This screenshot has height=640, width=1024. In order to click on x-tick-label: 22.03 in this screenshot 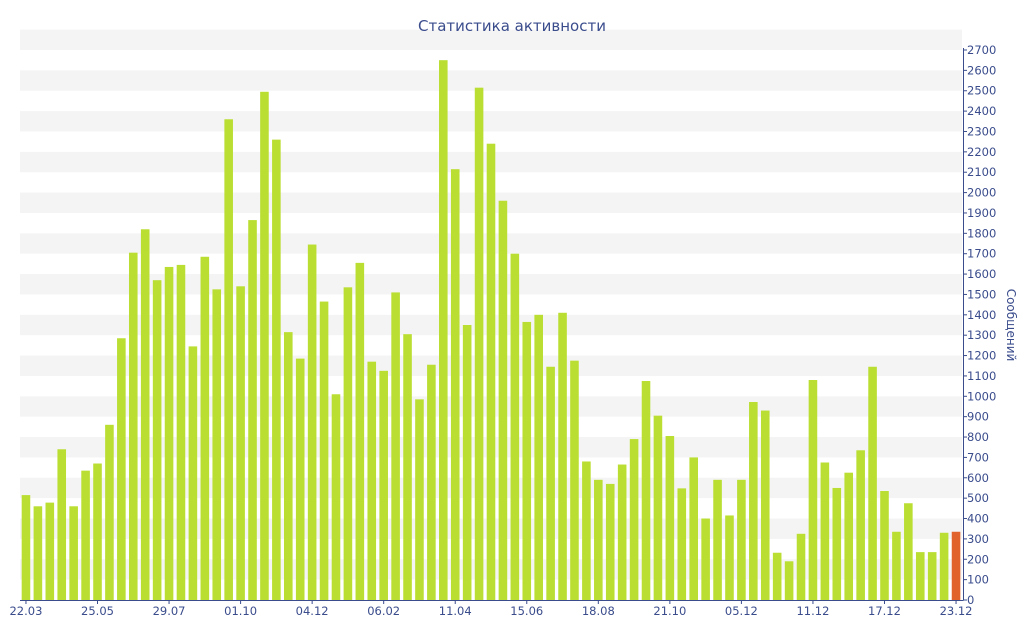, I will do `click(25, 611)`.